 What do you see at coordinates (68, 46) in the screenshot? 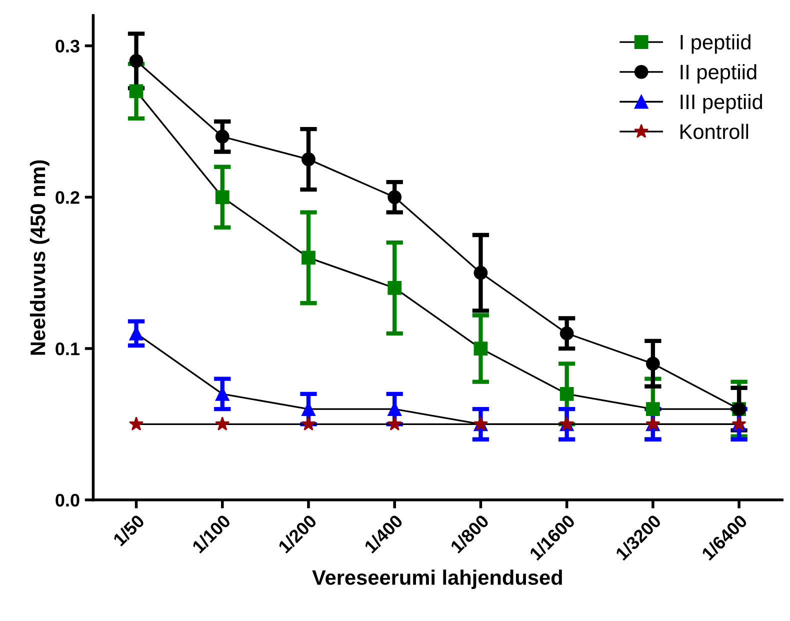
I see `y-tick-label: 0.3` at bounding box center [68, 46].